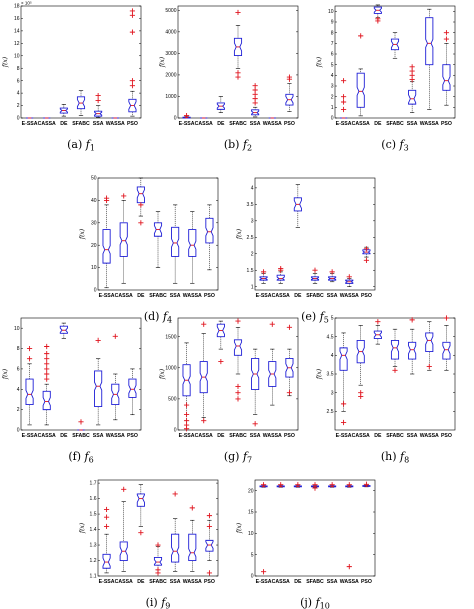  I want to click on y-tick-label: 2000, so click(170, 76).